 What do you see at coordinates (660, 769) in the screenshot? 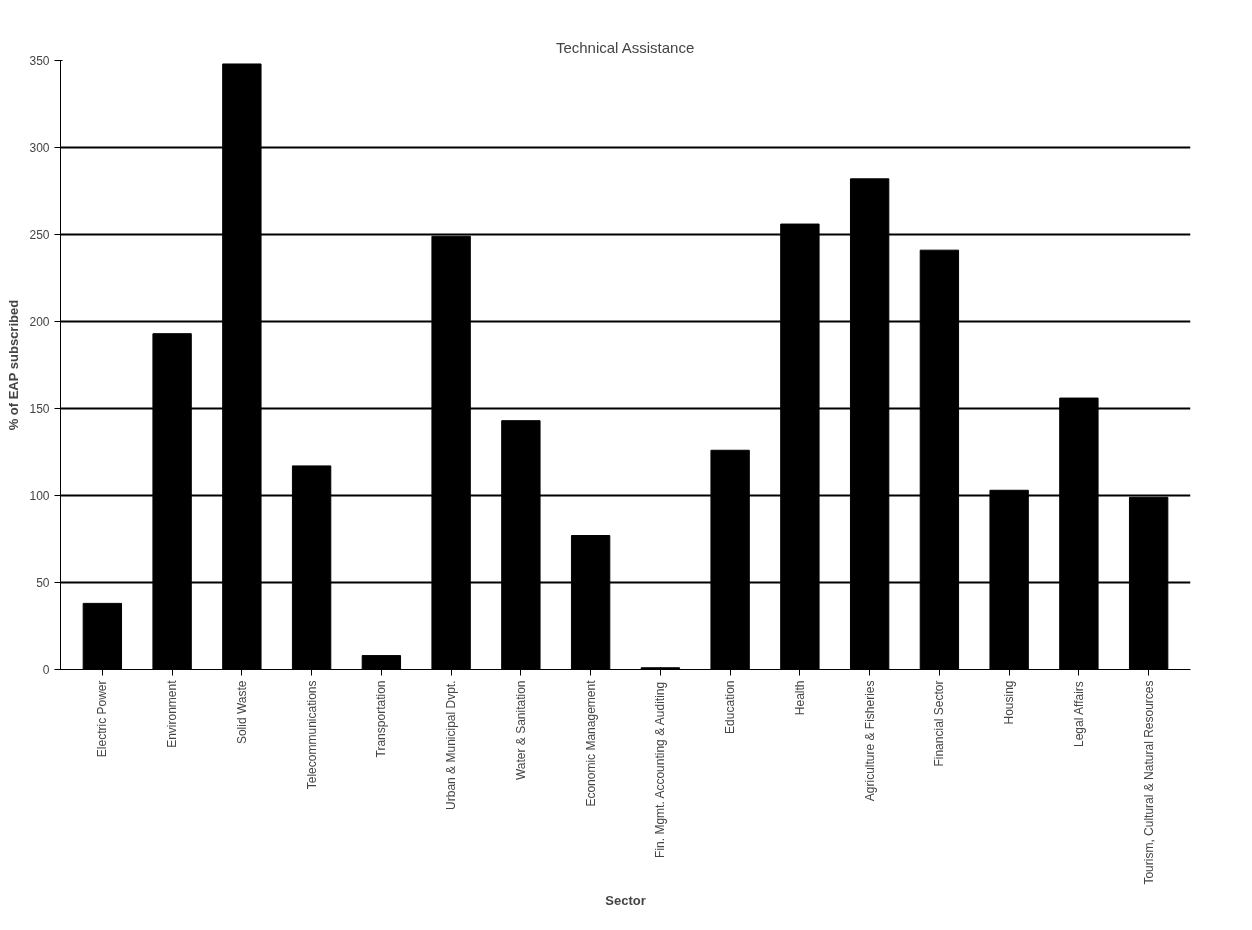
I see `x-tick-label: Fin. Mgmt. Accounting & Auditing` at bounding box center [660, 769].